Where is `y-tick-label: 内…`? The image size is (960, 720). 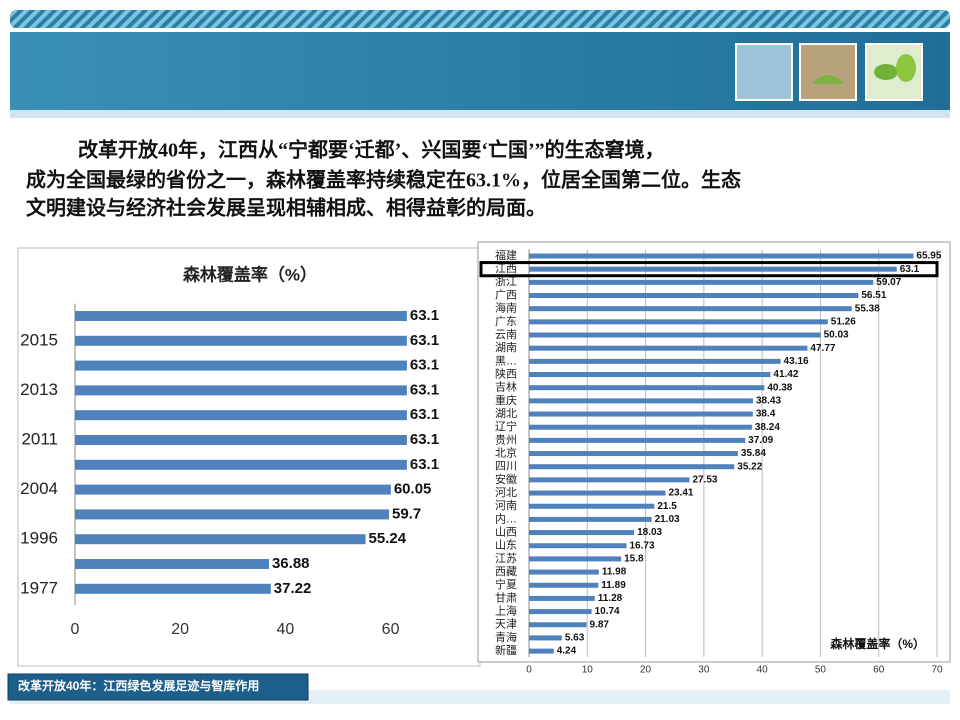
y-tick-label: 内… is located at coordinates (506, 518).